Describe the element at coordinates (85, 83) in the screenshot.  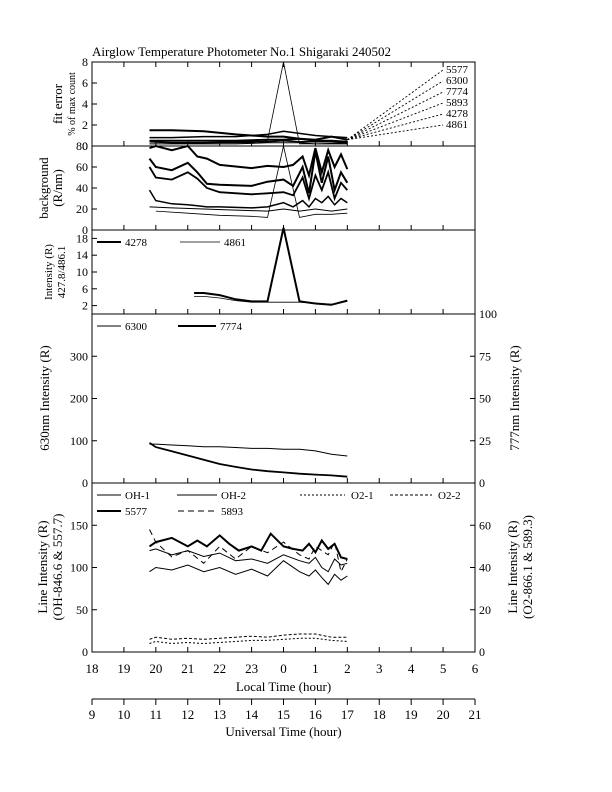
I see `fit-error-y-tick-label: 6` at that location.